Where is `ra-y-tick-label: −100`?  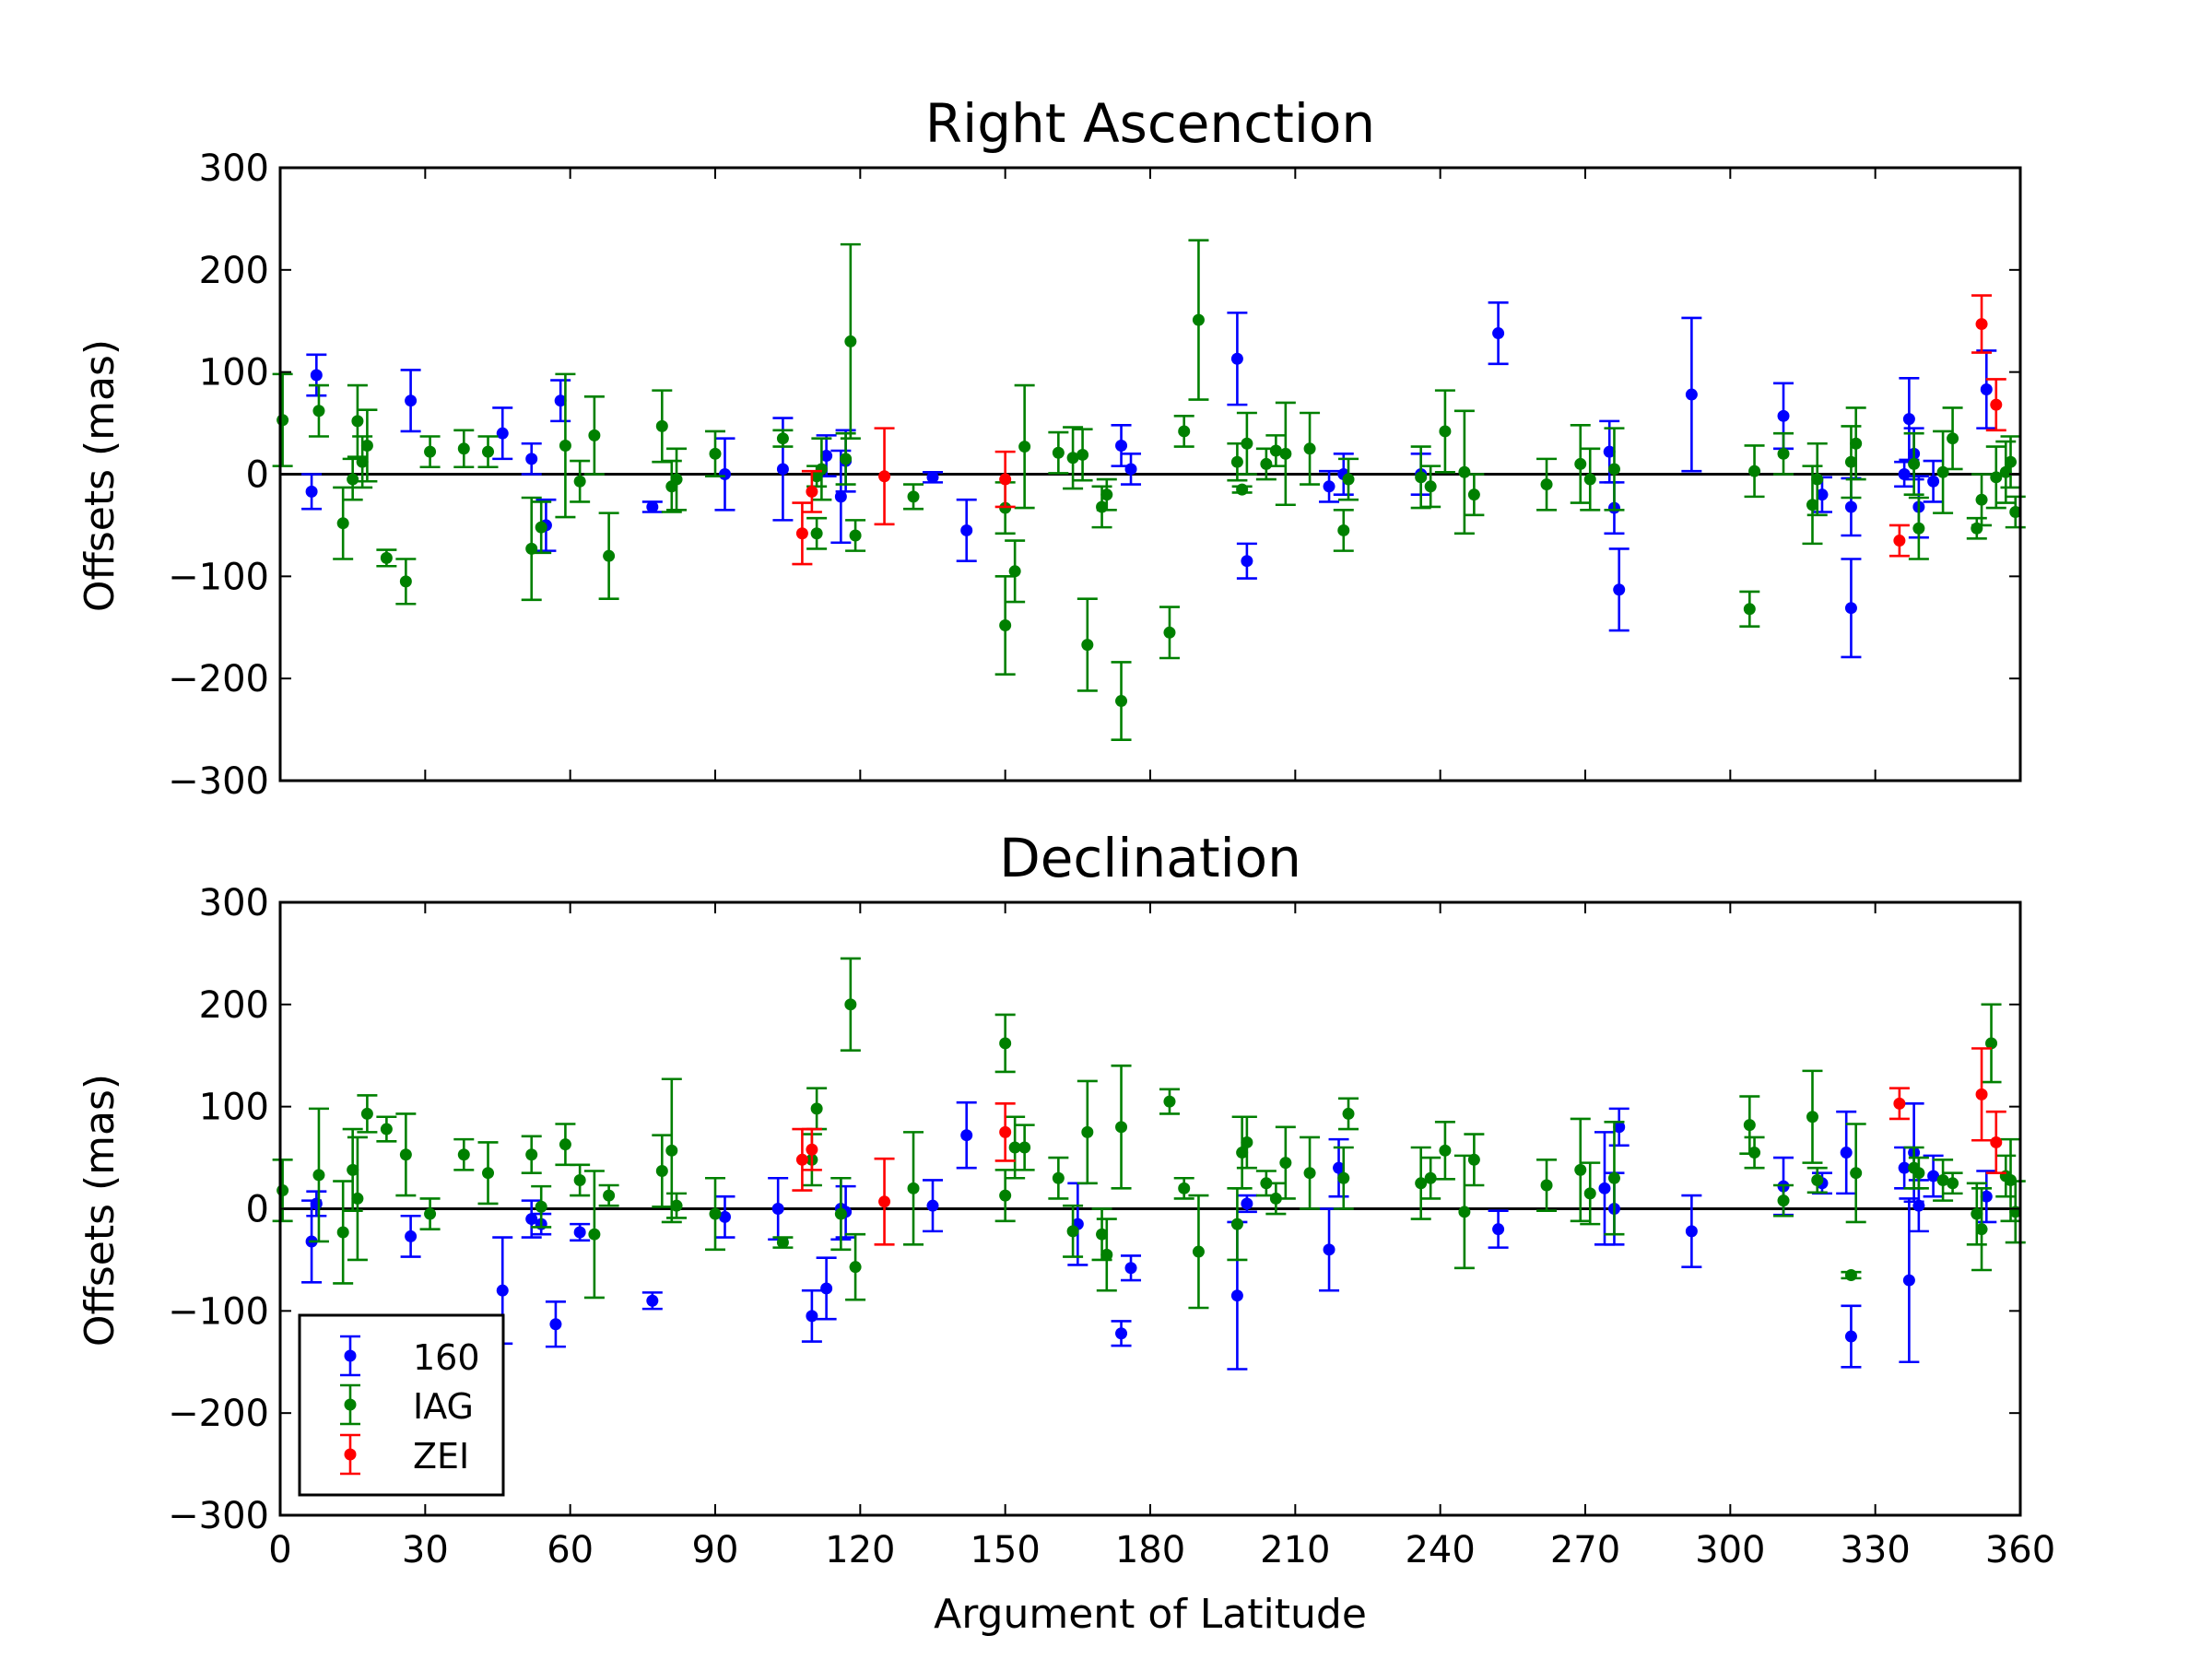 ra-y-tick-label: −100 is located at coordinates (218, 577).